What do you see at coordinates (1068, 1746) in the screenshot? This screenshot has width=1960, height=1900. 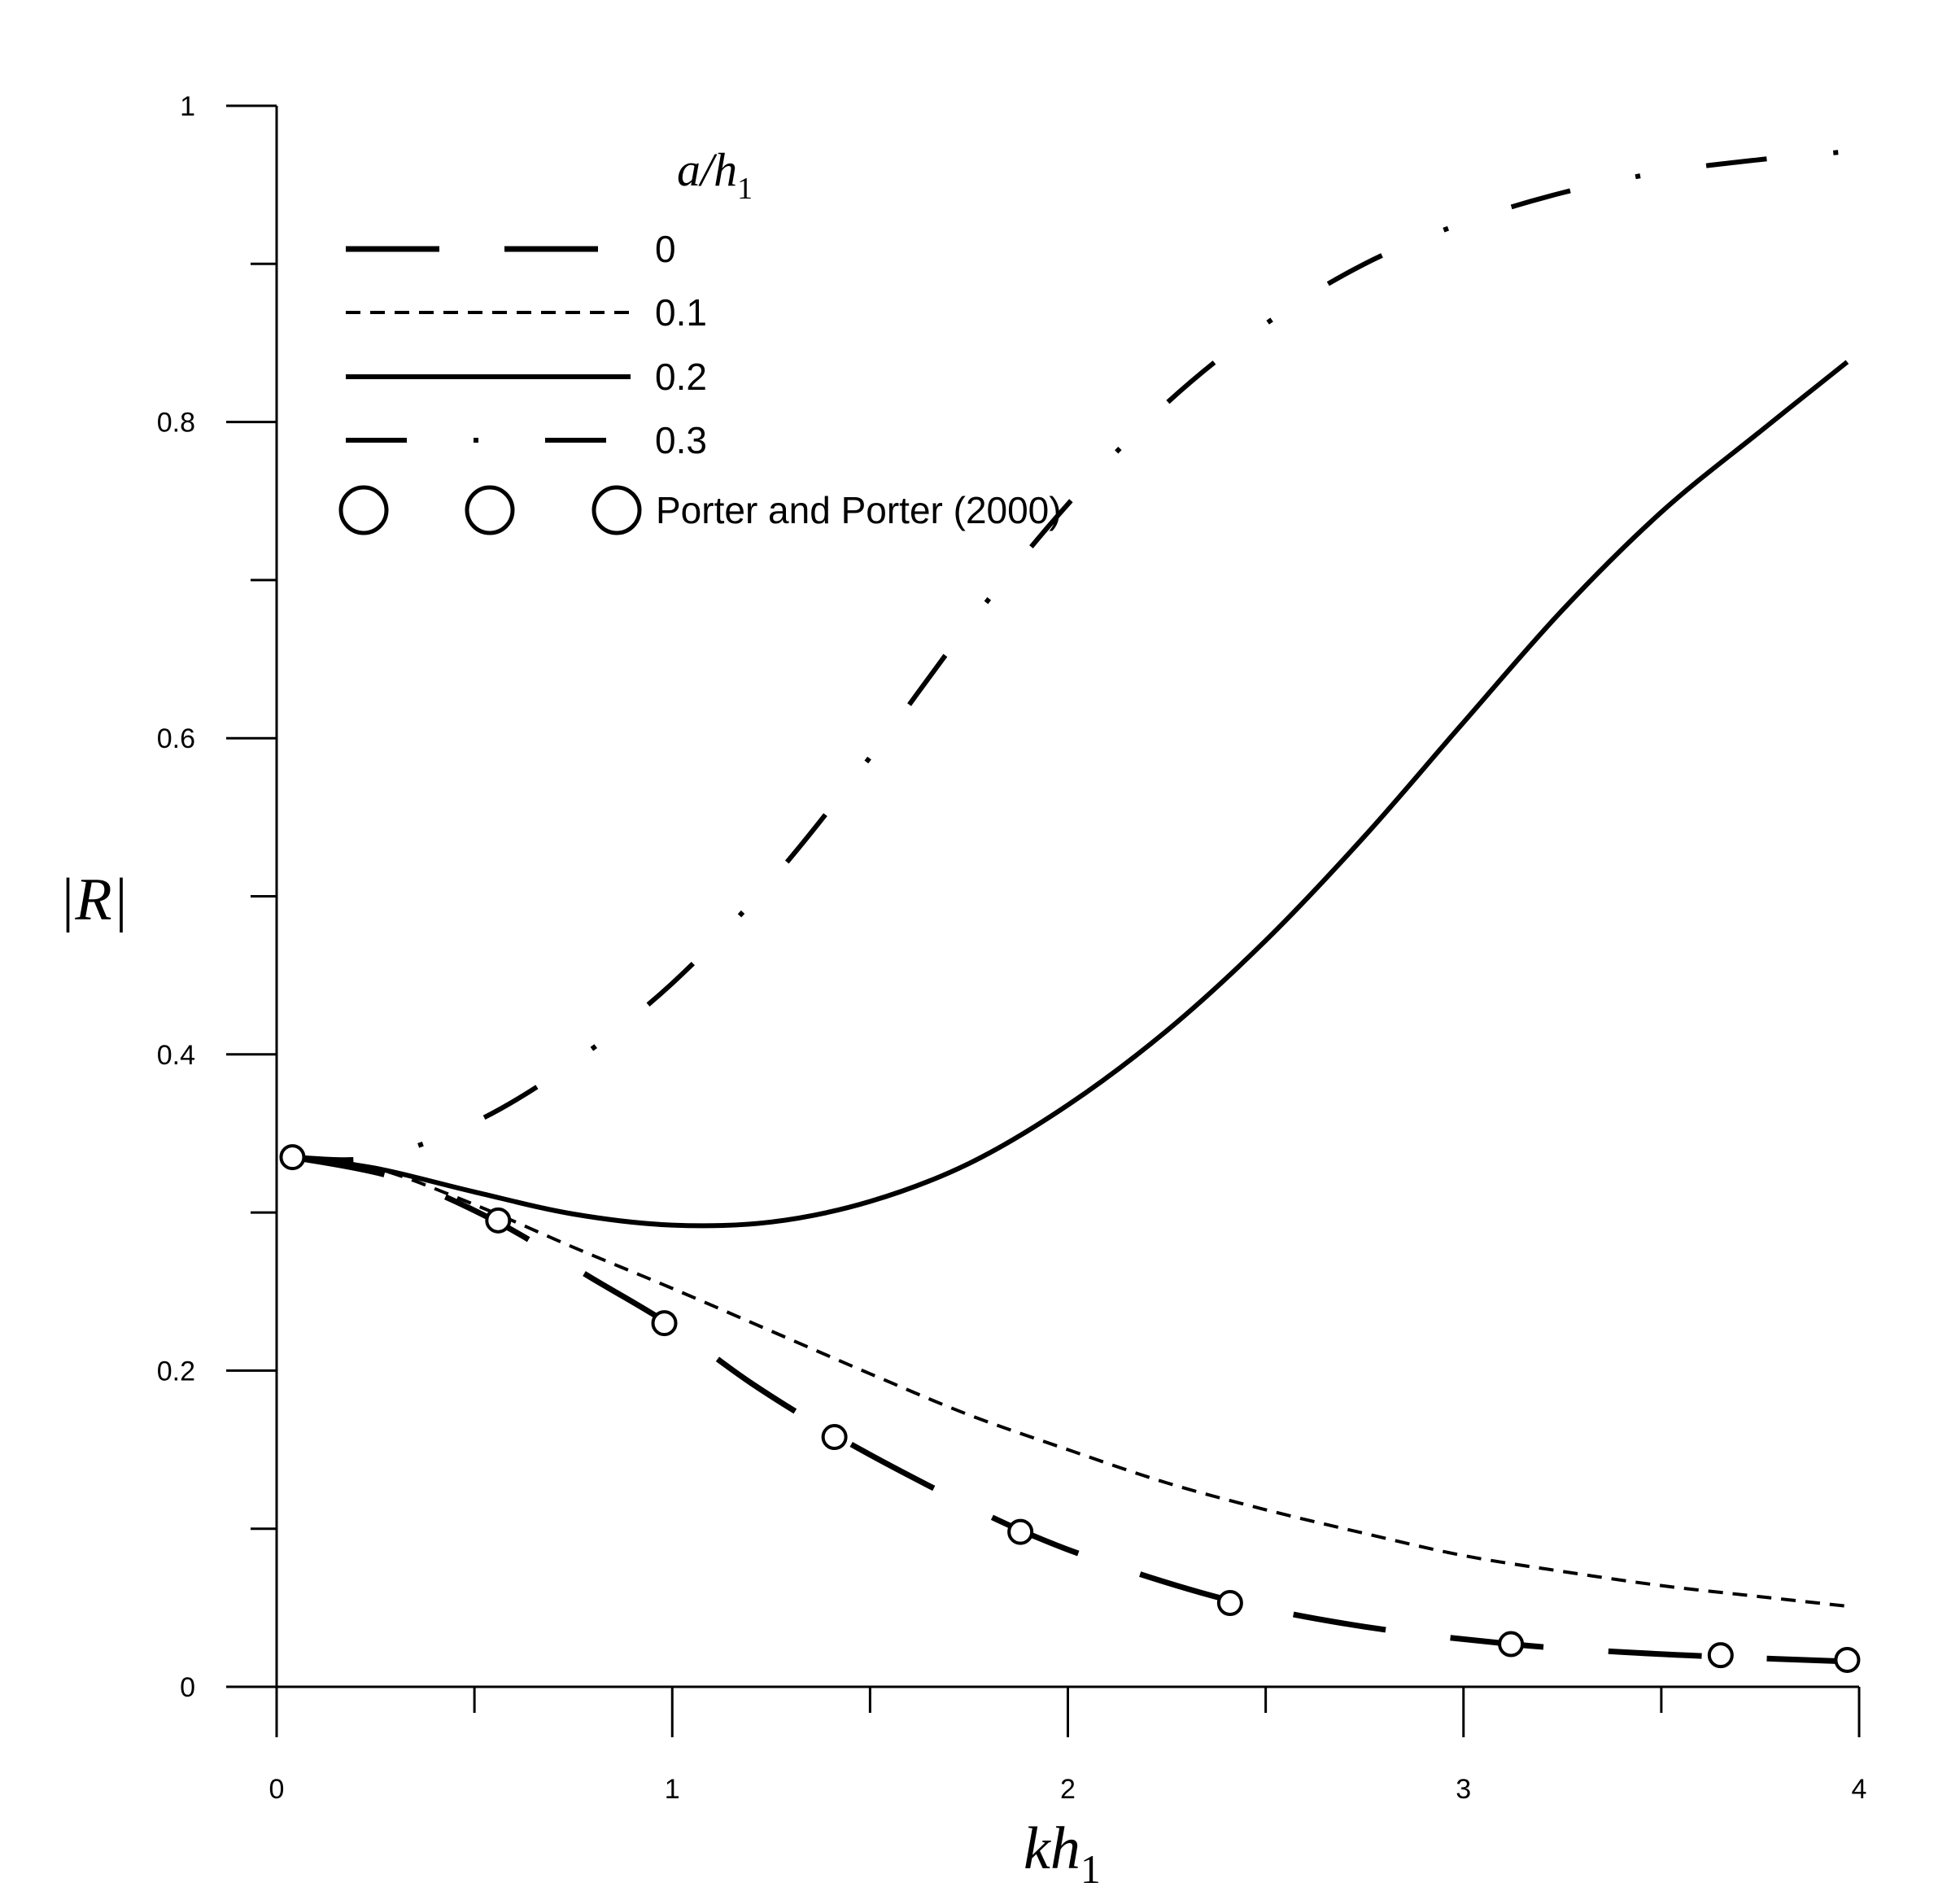 I see `x-ticks: 0 1 2 3 4` at bounding box center [1068, 1746].